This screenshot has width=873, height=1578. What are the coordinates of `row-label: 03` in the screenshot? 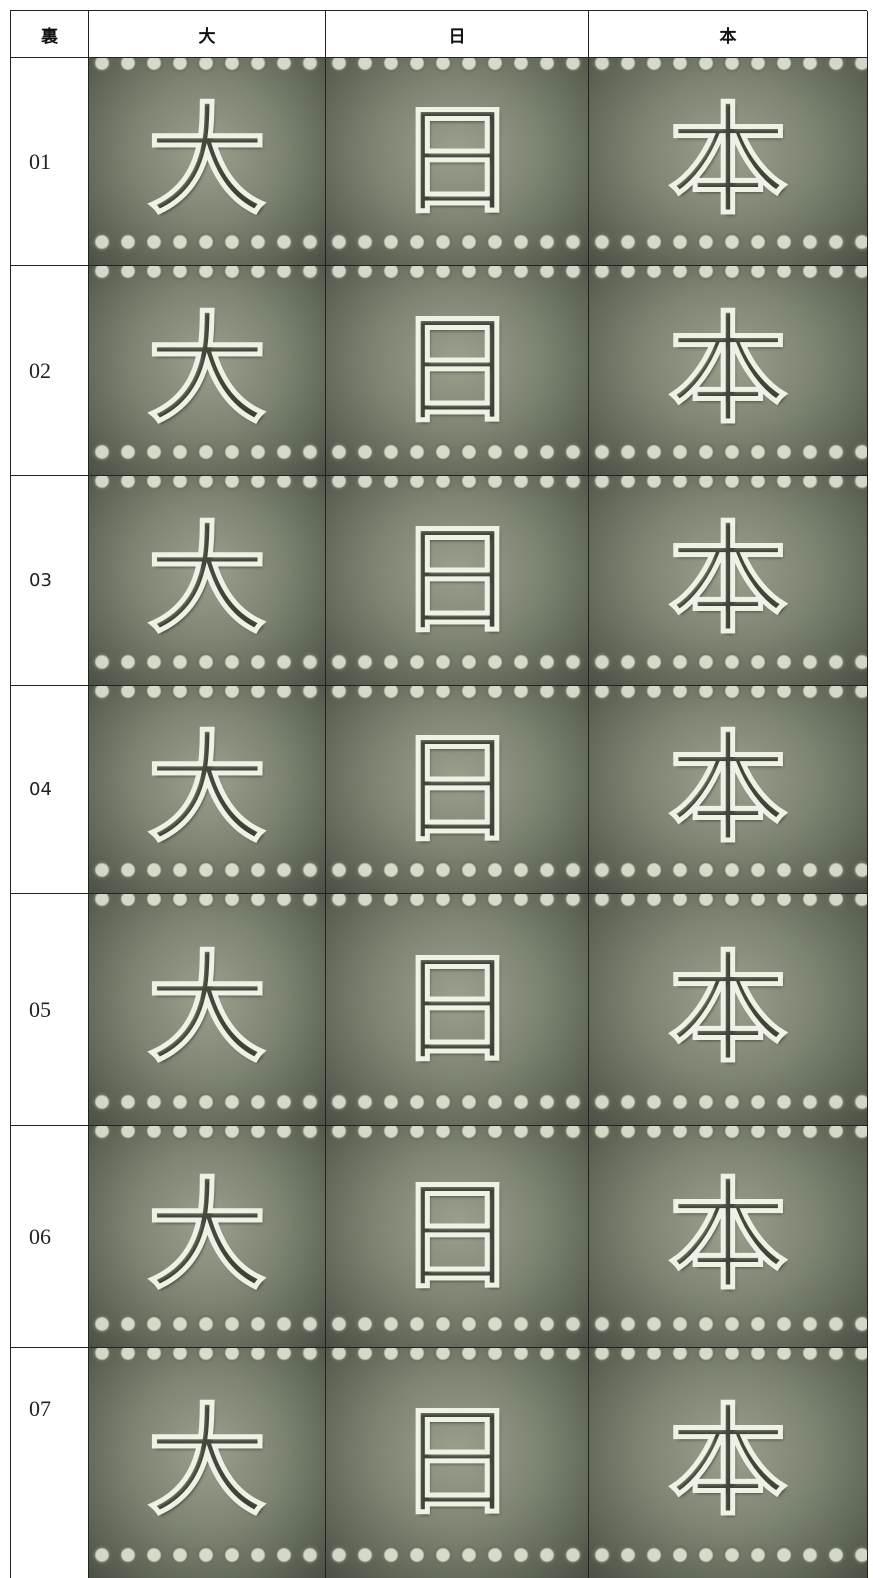 It's located at (50, 581).